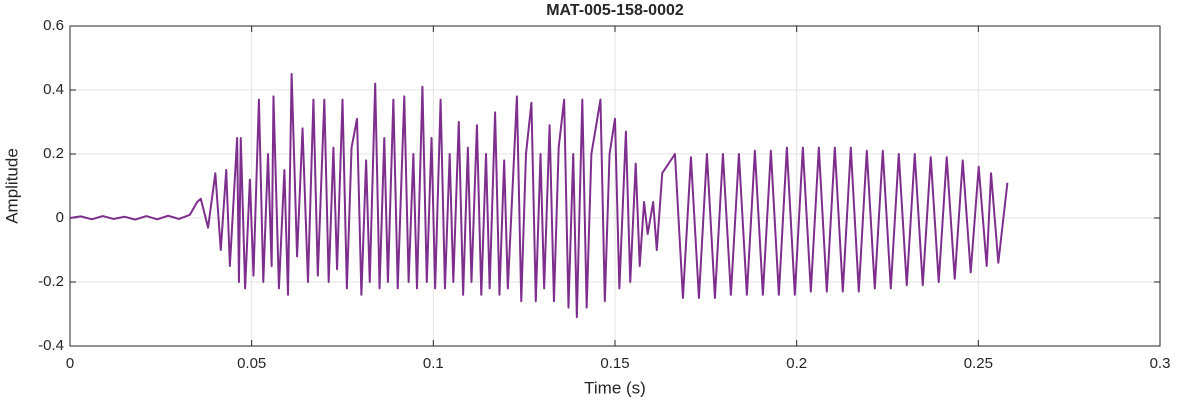  I want to click on y-tick-label: -0.4, so click(51, 345).